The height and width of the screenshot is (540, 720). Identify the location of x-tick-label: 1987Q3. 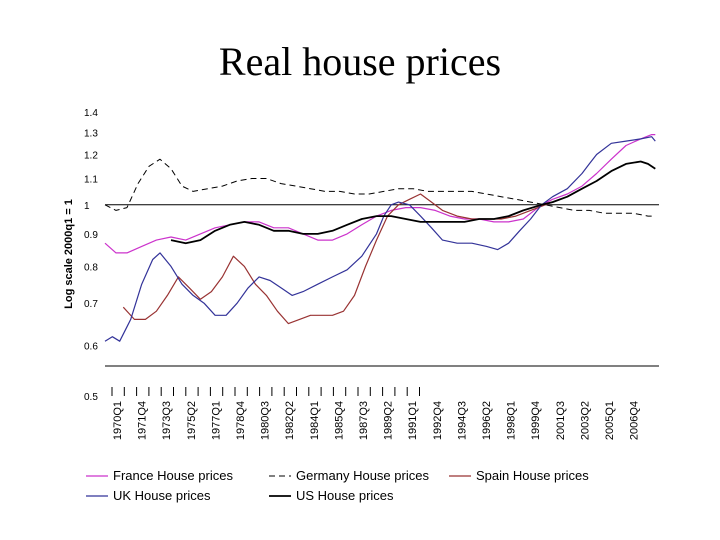
(364, 420).